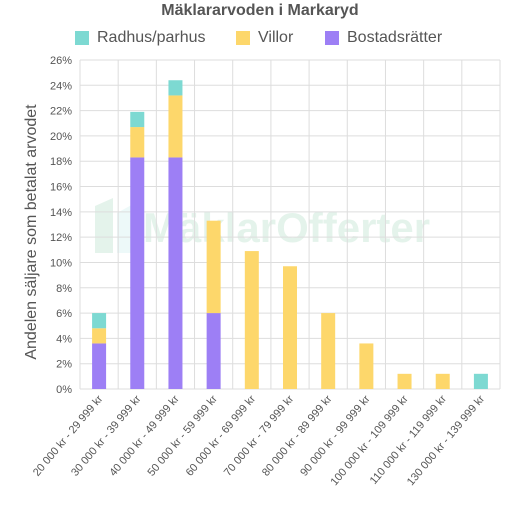 Image resolution: width=520 pixels, height=520 pixels. Describe the element at coordinates (61, 137) in the screenshot. I see `y-tick-label: 20%` at that location.